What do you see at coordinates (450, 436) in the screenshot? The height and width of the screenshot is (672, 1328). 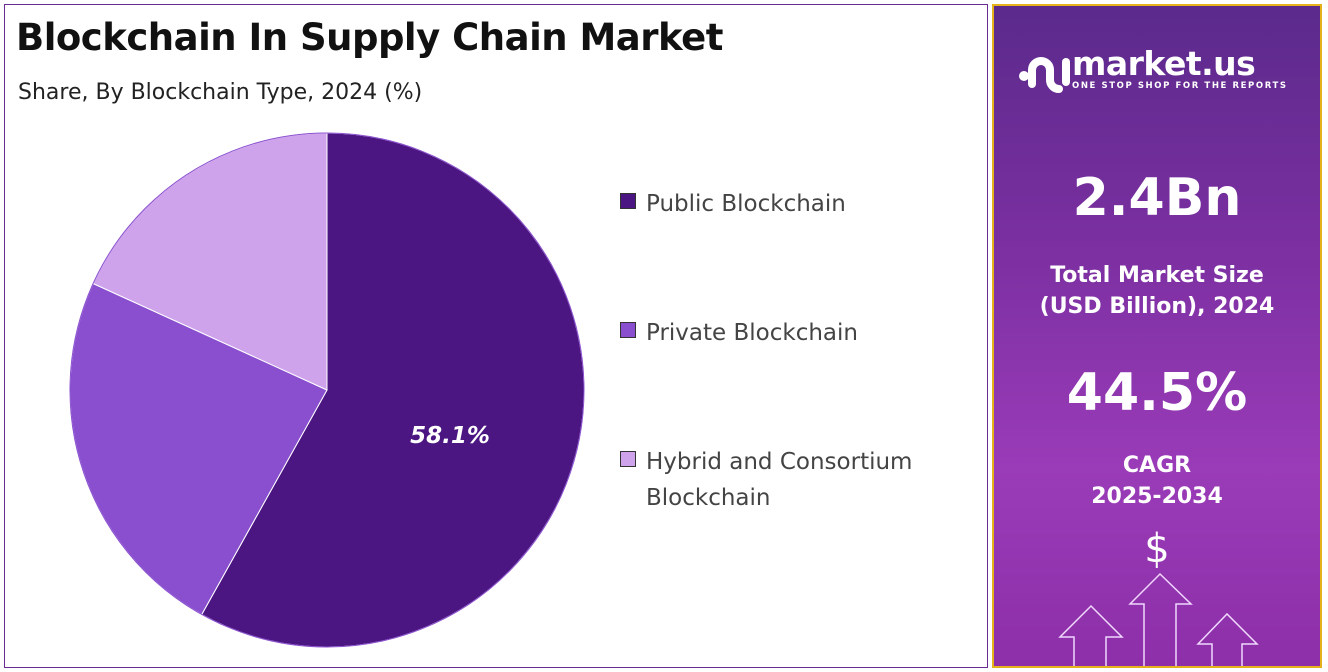 I see `data-label: 58.1%` at bounding box center [450, 436].